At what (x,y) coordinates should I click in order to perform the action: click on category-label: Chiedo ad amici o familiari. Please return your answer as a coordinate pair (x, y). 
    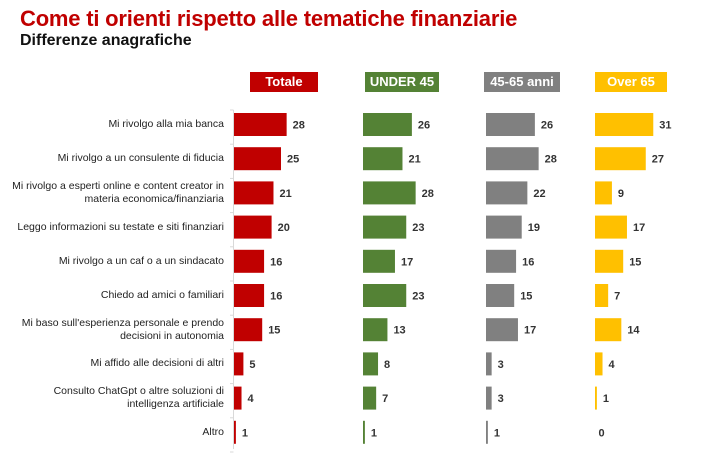
    Looking at the image, I should click on (162, 295).